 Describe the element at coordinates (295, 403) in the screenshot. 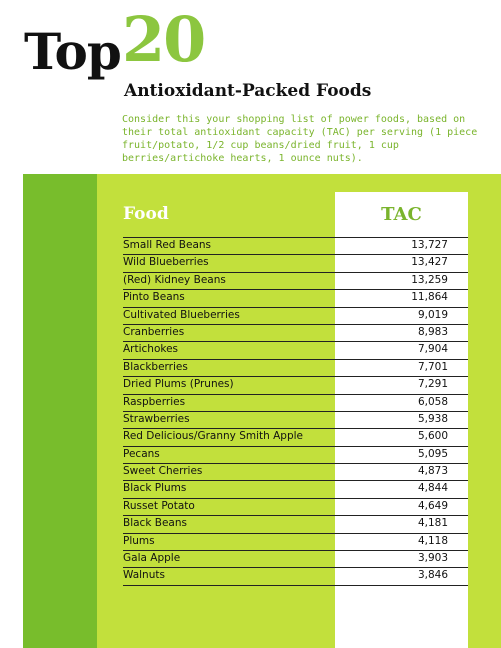

I see `table-row: Raspberries 6,058` at that location.